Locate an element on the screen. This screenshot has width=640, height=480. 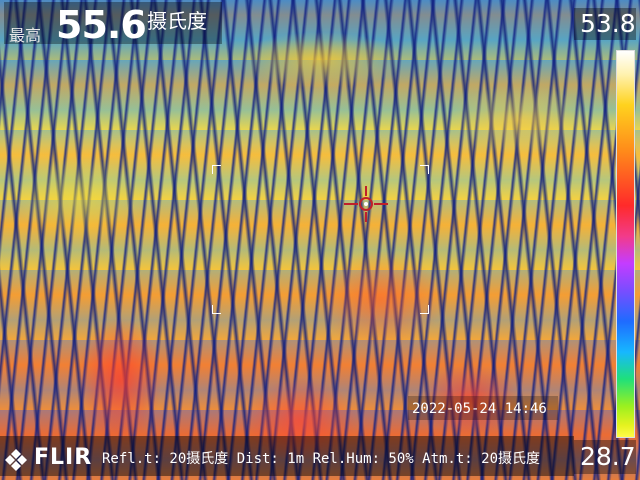
timestamp-box is located at coordinates (483, 408).